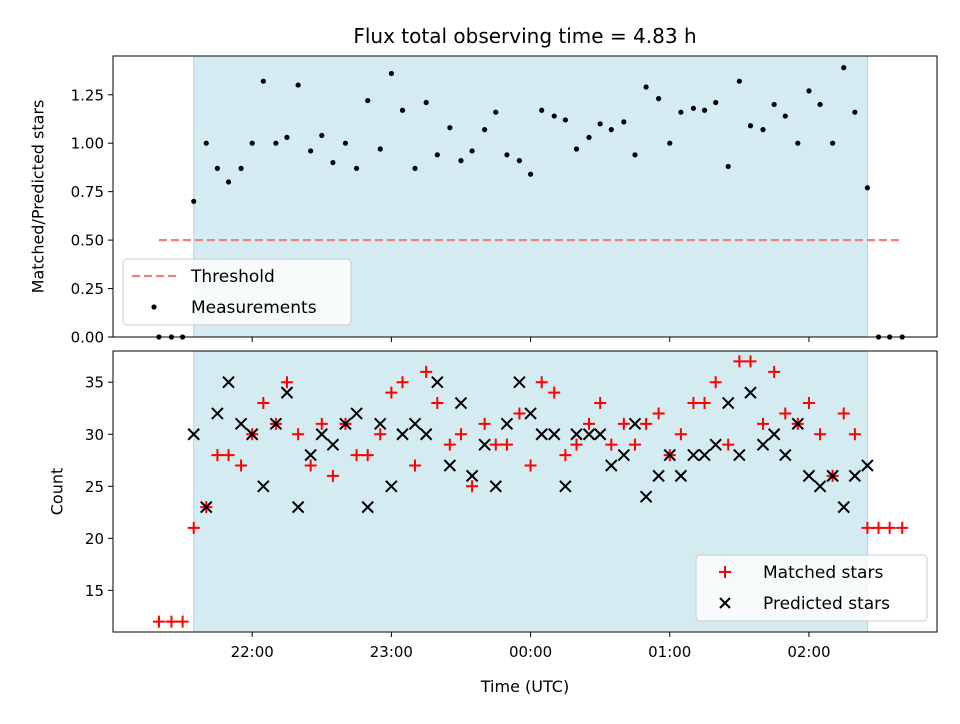 Image resolution: width=960 pixels, height=724 pixels. What do you see at coordinates (87, 338) in the screenshot?
I see `y-tick-label: 0.00` at bounding box center [87, 338].